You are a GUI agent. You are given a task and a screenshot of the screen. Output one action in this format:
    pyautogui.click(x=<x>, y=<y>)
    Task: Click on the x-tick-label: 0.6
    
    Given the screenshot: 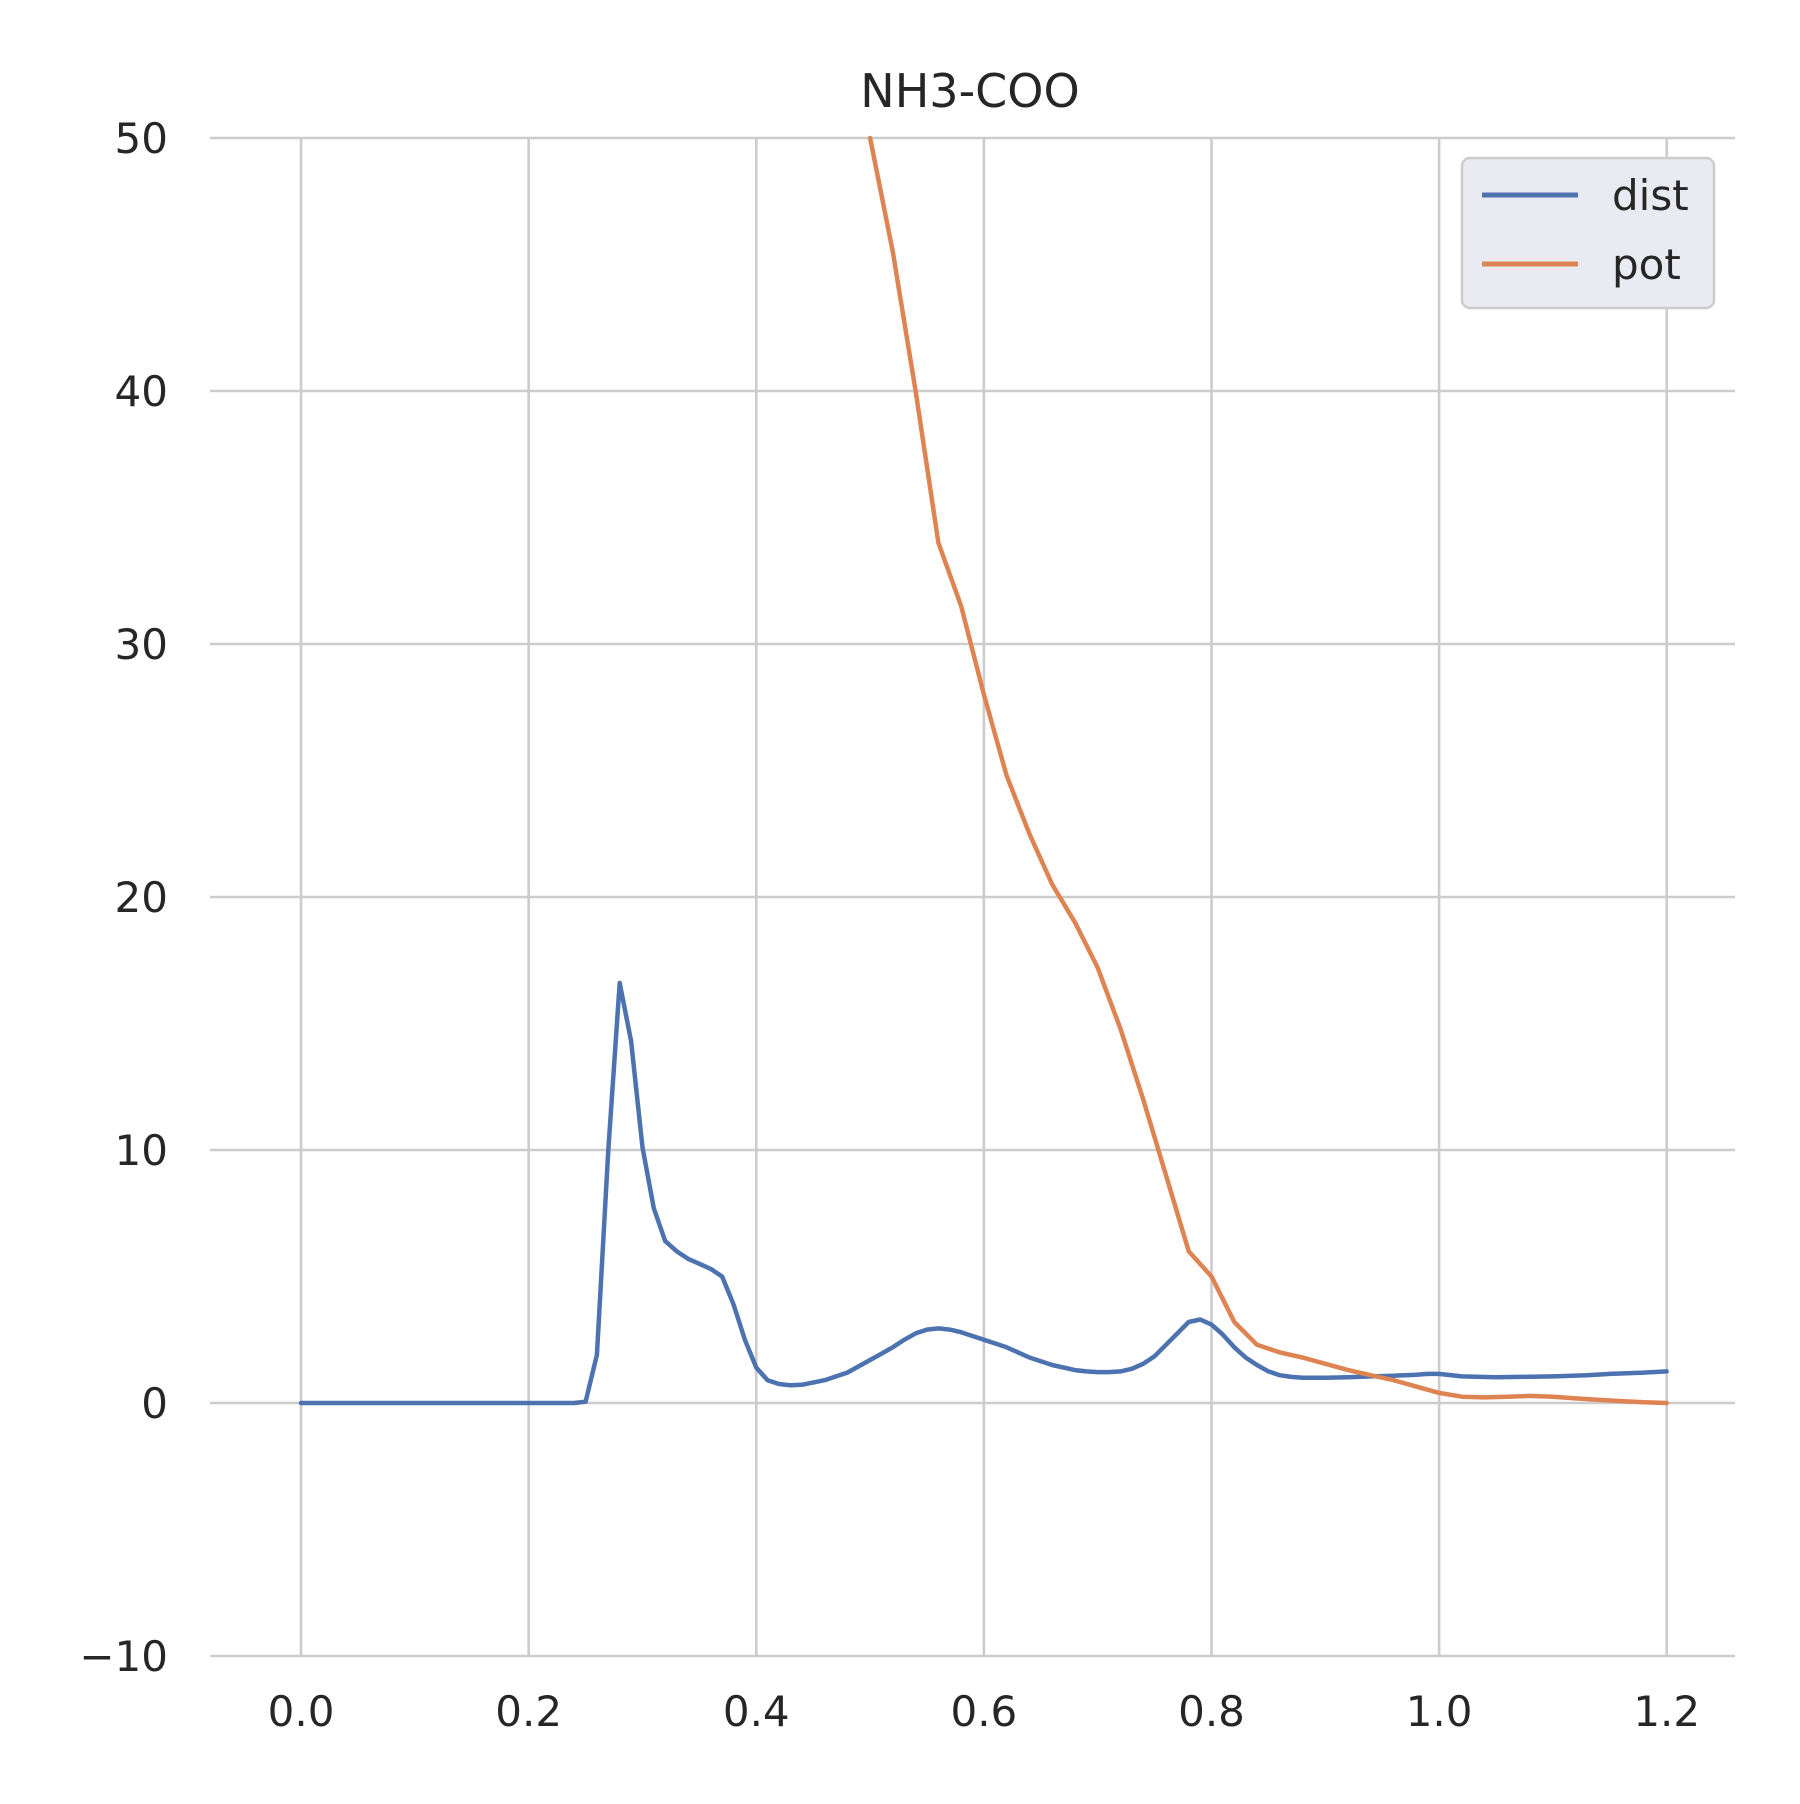 What is the action you would take?
    pyautogui.click(x=983, y=1711)
    